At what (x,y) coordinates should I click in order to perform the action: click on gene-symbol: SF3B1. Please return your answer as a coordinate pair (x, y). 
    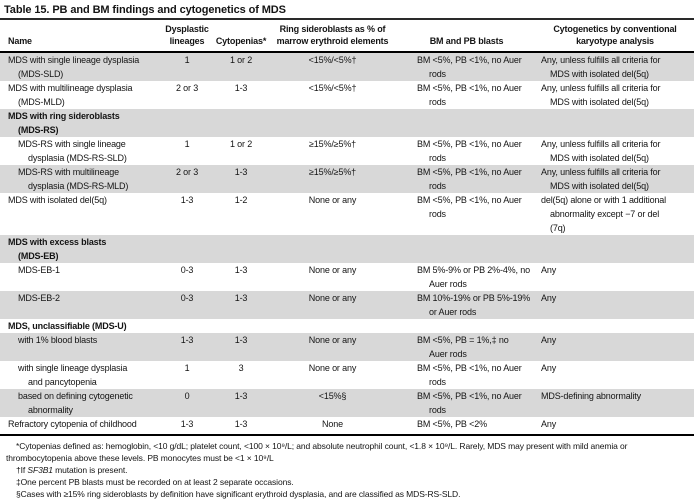
    Looking at the image, I should click on (40, 470).